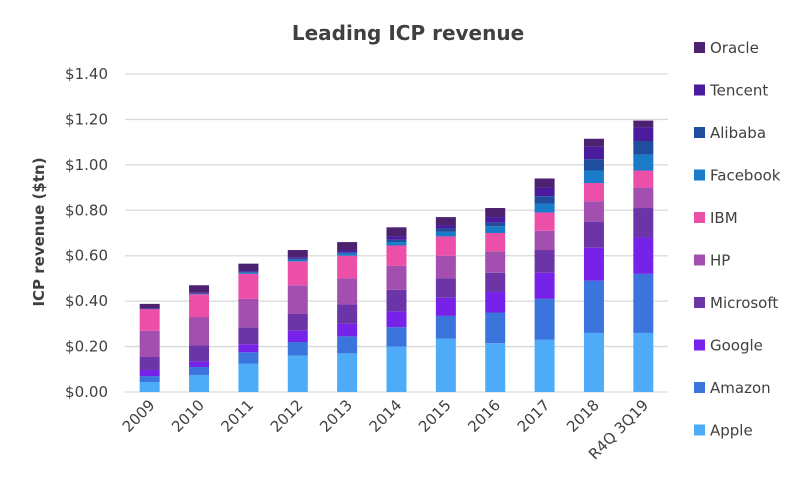 This screenshot has height=497, width=809. Describe the element at coordinates (534, 416) in the screenshot. I see `x-tick-label: 2017` at that location.